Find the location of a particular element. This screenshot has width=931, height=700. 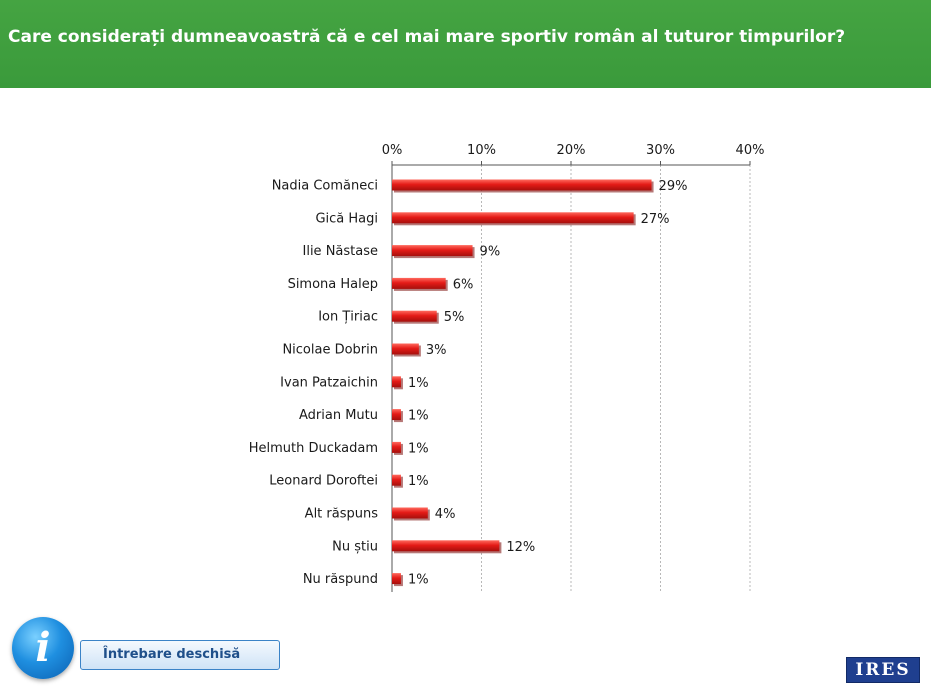

ires-logo: IRES is located at coordinates (883, 670).